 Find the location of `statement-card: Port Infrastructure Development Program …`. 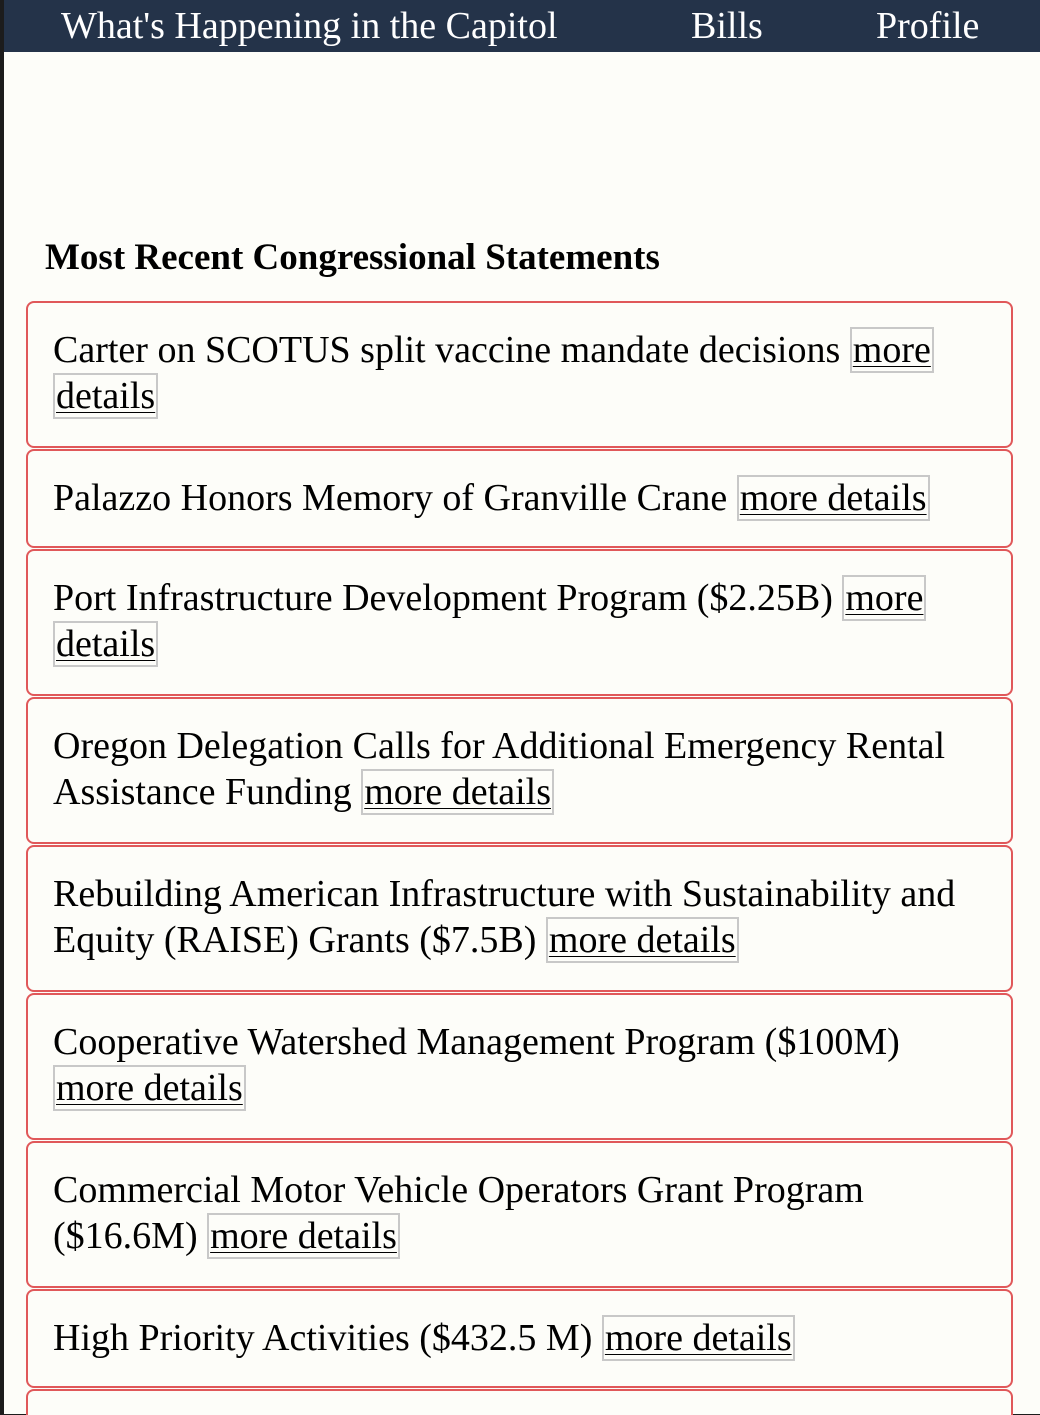

statement-card: Port Infrastructure Development Program … is located at coordinates (519, 622).